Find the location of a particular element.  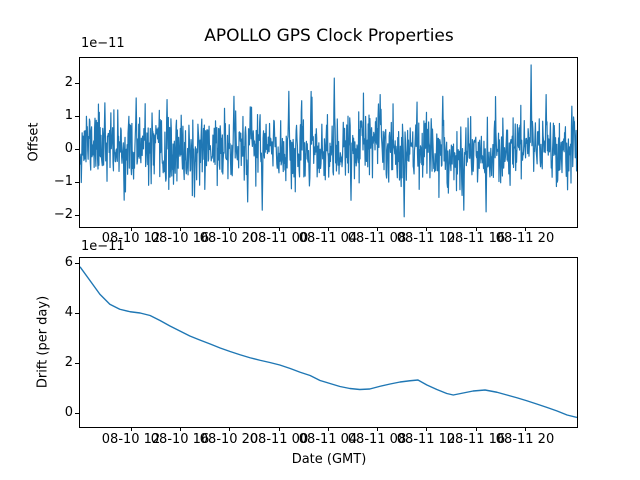

chart-title: APOLLO GPS Clock Properties is located at coordinates (329, 36).